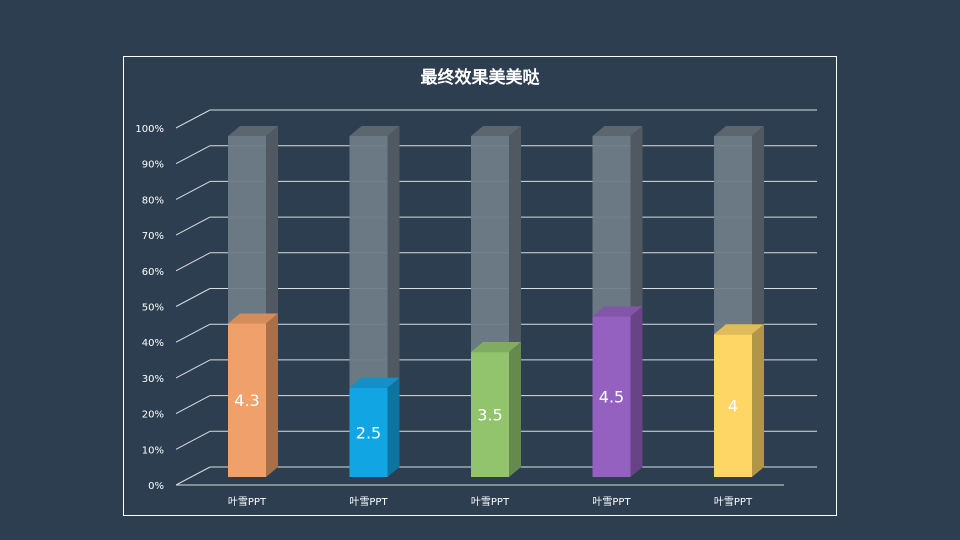  I want to click on bar-value-label: 2.5, so click(368, 432).